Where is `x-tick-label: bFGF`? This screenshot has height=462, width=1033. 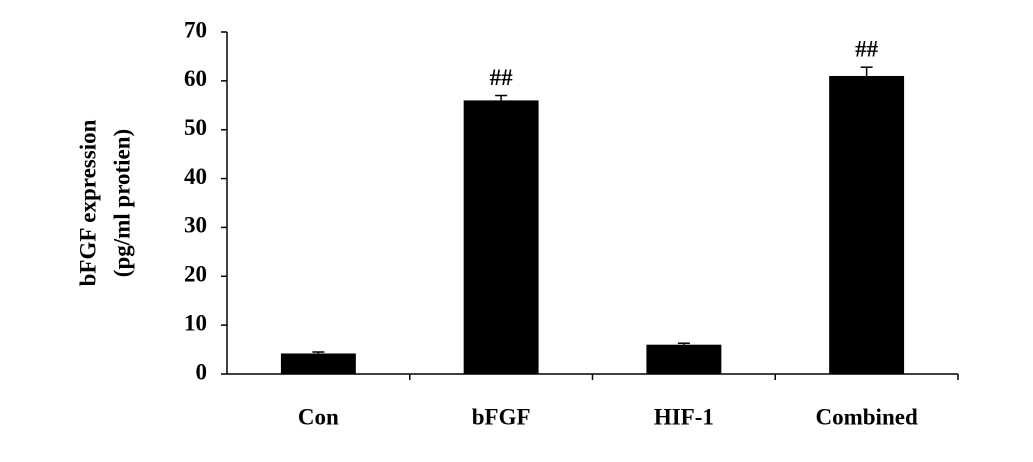
x-tick-label: bFGF is located at coordinates (501, 416).